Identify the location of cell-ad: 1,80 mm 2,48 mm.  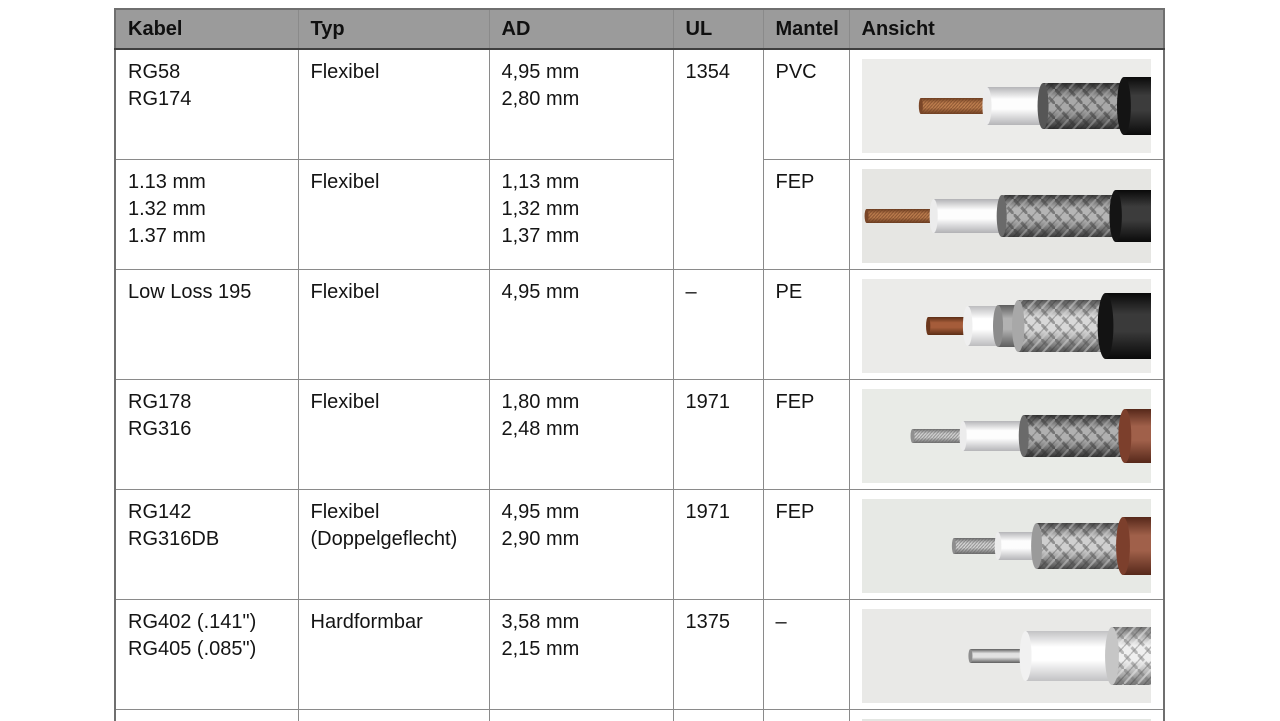
(581, 434).